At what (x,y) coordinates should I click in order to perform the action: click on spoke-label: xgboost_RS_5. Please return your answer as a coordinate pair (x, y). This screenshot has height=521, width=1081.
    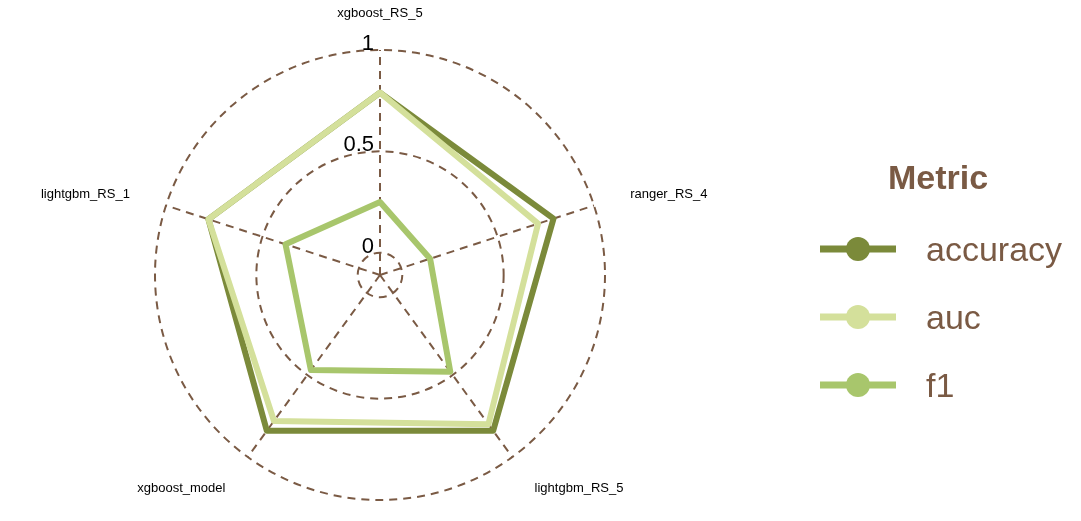
    Looking at the image, I should click on (380, 12).